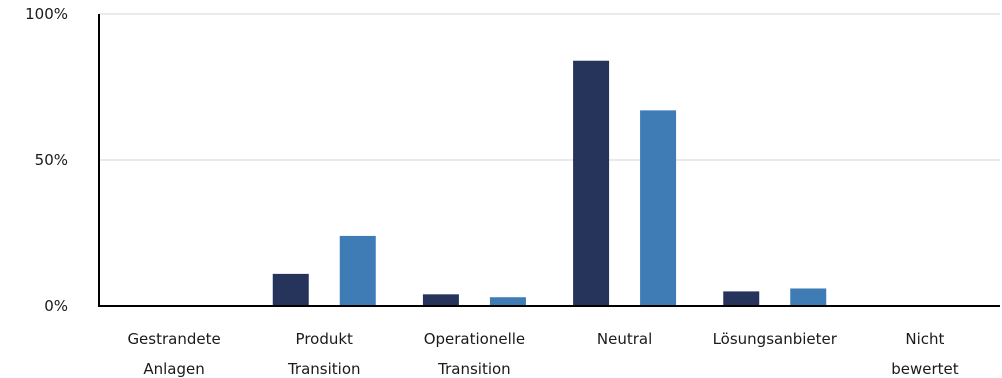 The image size is (1002, 378). Describe the element at coordinates (56, 306) in the screenshot. I see `y-tick-label: 0%` at that location.